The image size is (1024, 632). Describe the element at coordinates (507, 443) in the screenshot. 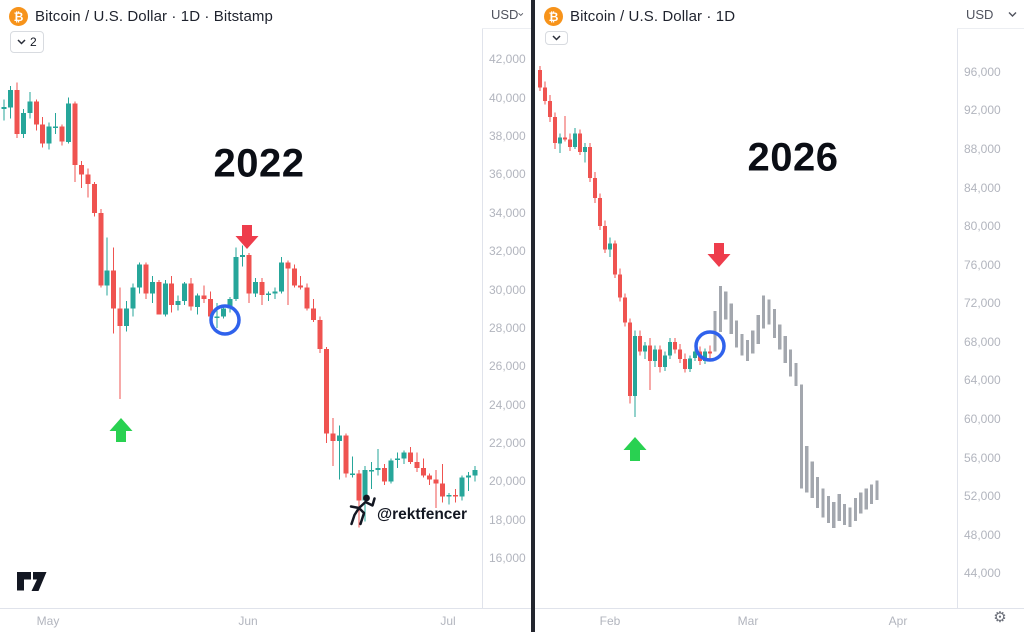

I see `price-tick-label: 22,000` at that location.